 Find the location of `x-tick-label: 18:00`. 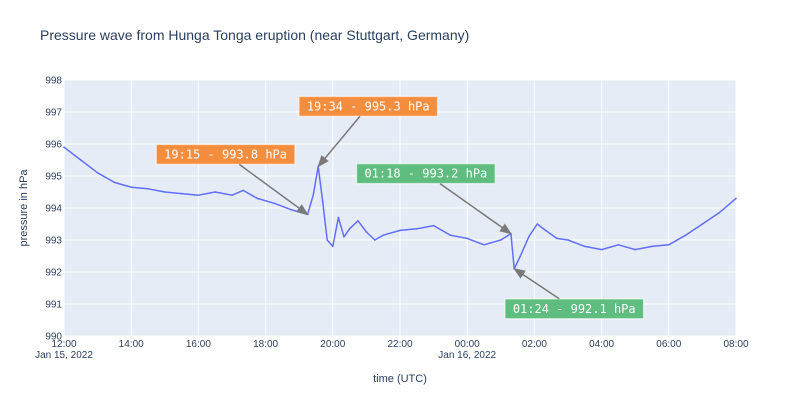

x-tick-label: 18:00 is located at coordinates (265, 344).